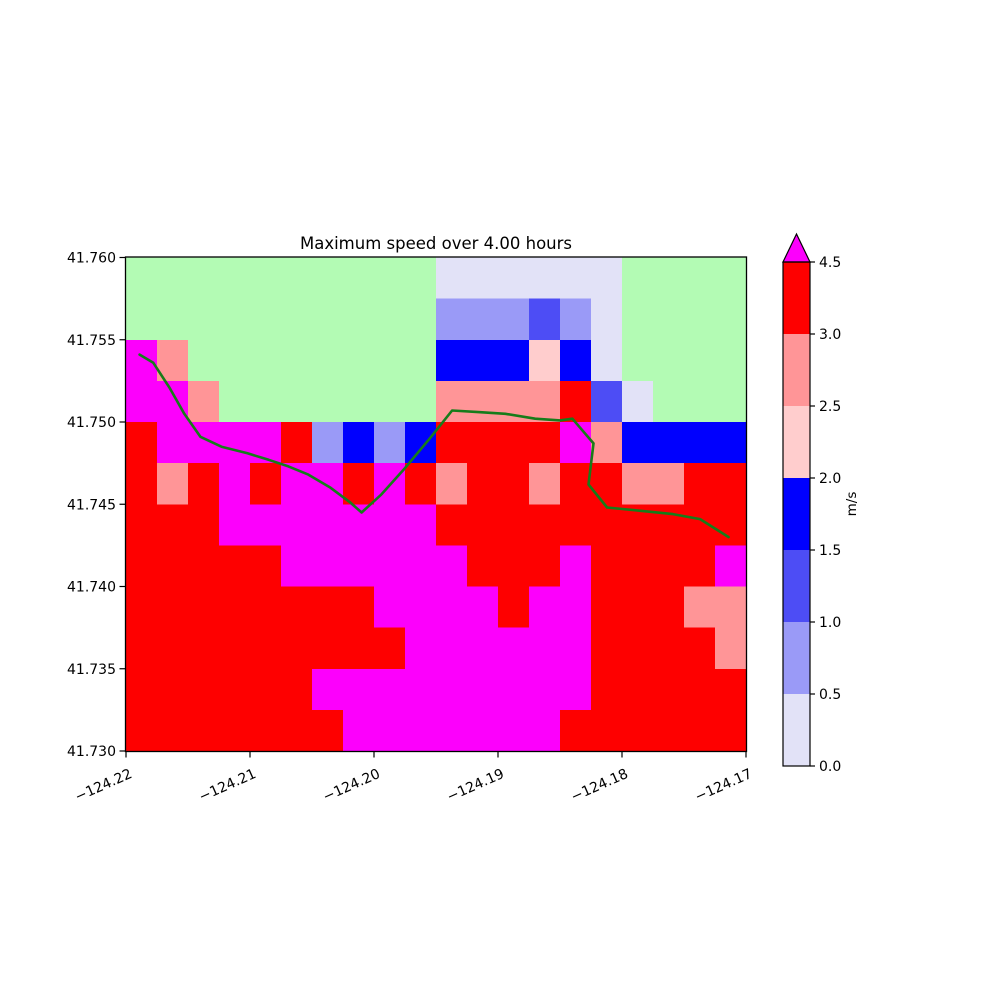  I want to click on colorbar-unit-label: m/s, so click(852, 504).